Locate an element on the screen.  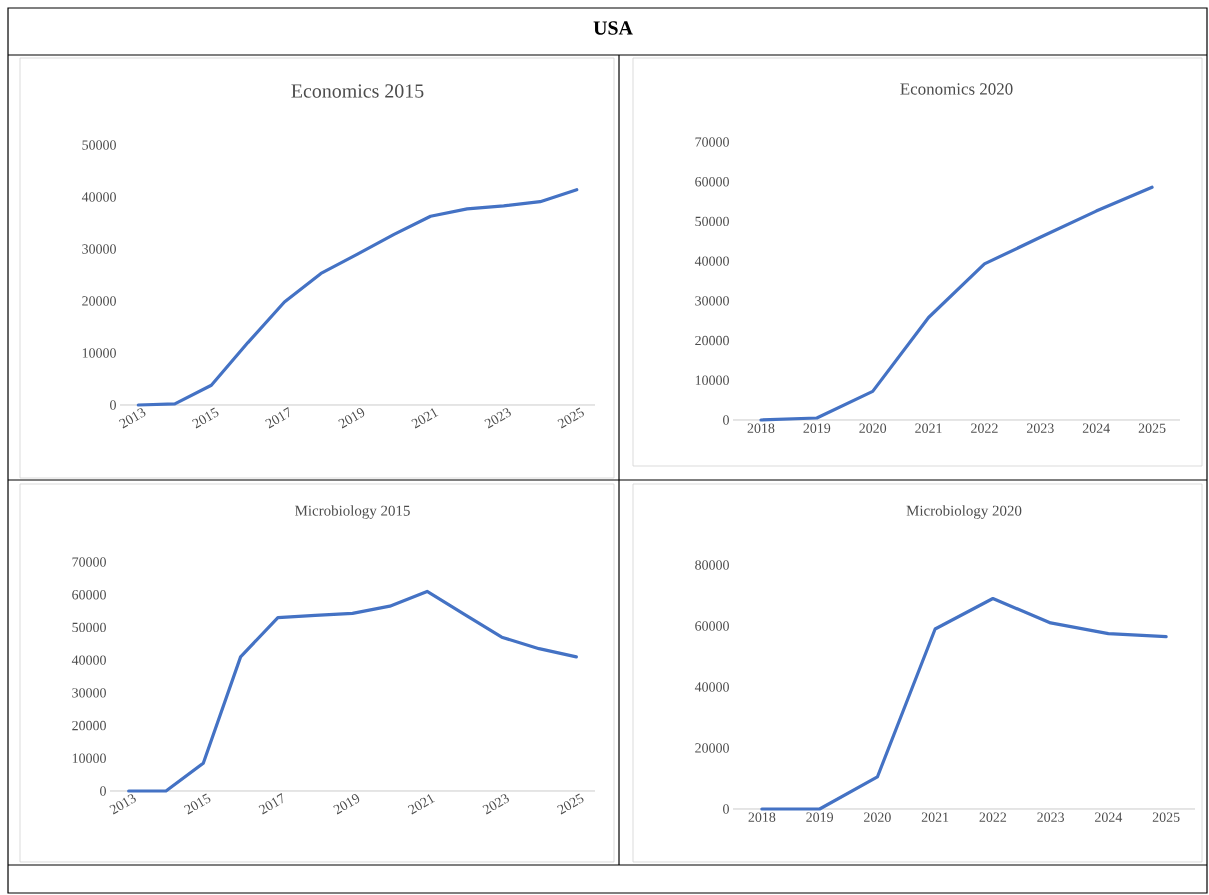
chart-title: Economics 2015 is located at coordinates (357, 91).